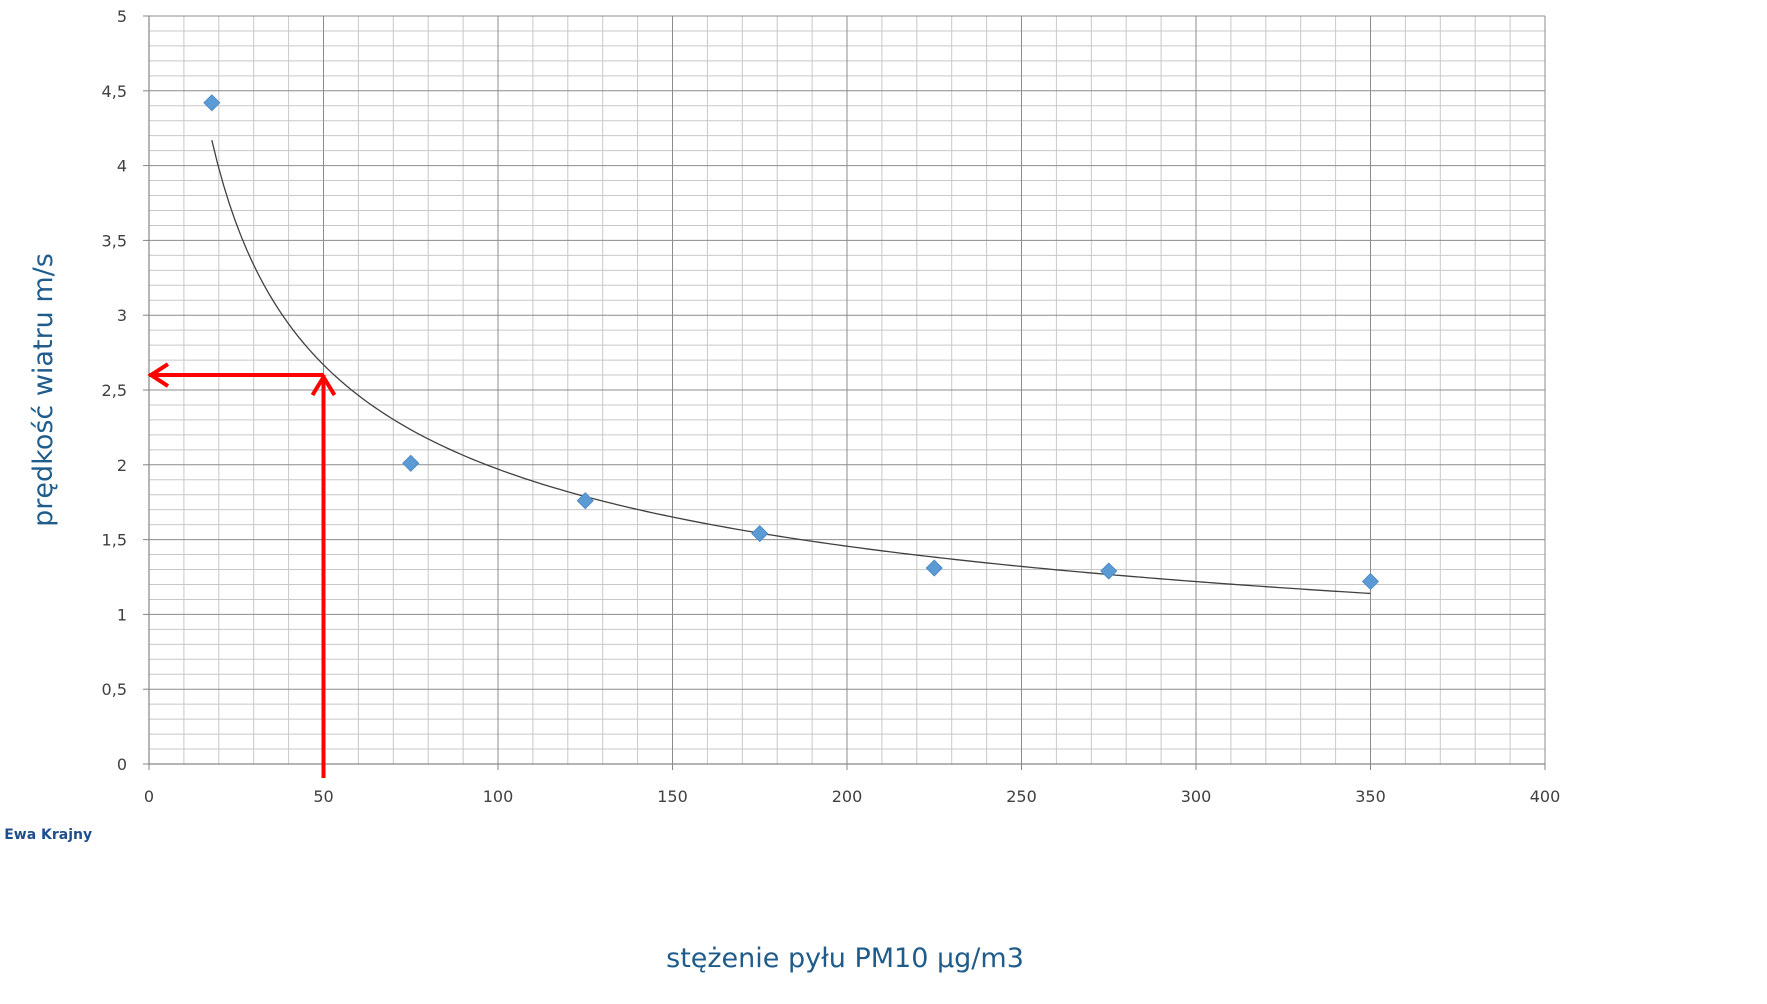  Describe the element at coordinates (845, 958) in the screenshot. I see `x-axis-label: stężenie pyłu PM10 µg/m3` at that location.